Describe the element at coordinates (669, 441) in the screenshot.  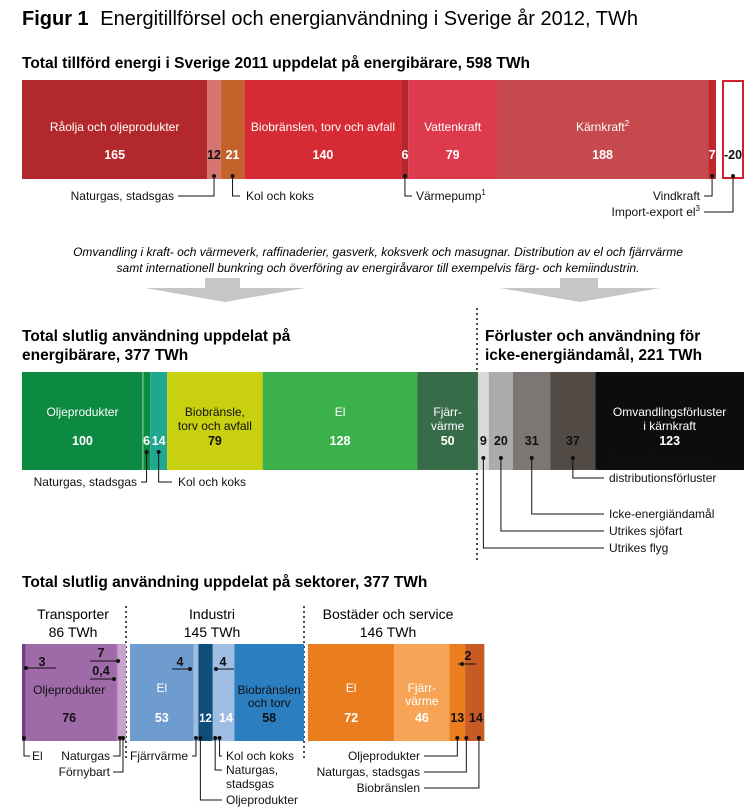
I see `loss-value-omvandlingsforluster-i-karnkraft: 123` at that location.